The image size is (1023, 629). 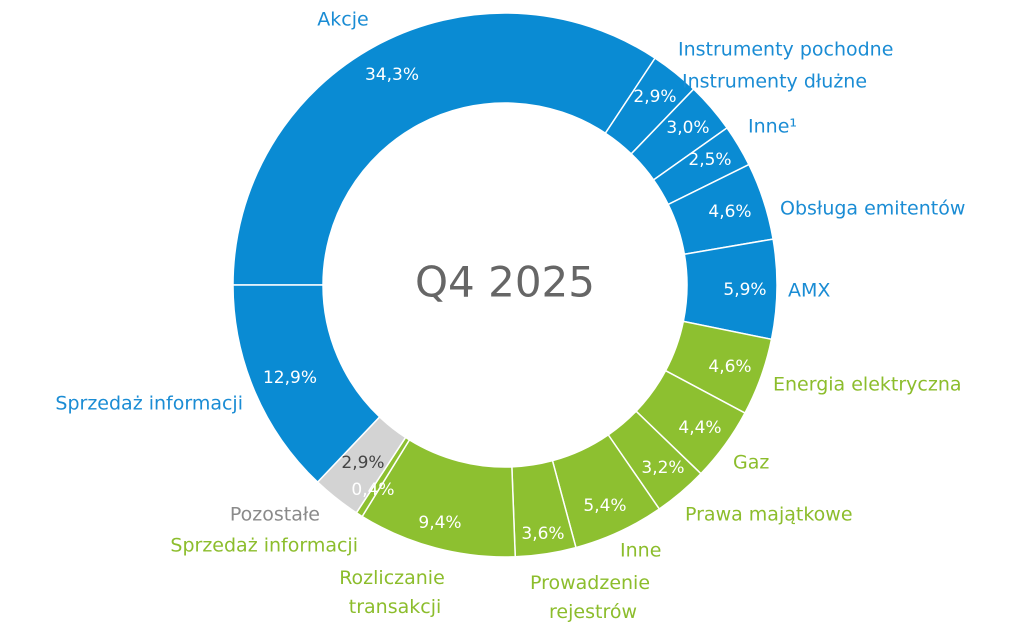 I want to click on category-label: Prawa majątkowe, so click(x=769, y=515).